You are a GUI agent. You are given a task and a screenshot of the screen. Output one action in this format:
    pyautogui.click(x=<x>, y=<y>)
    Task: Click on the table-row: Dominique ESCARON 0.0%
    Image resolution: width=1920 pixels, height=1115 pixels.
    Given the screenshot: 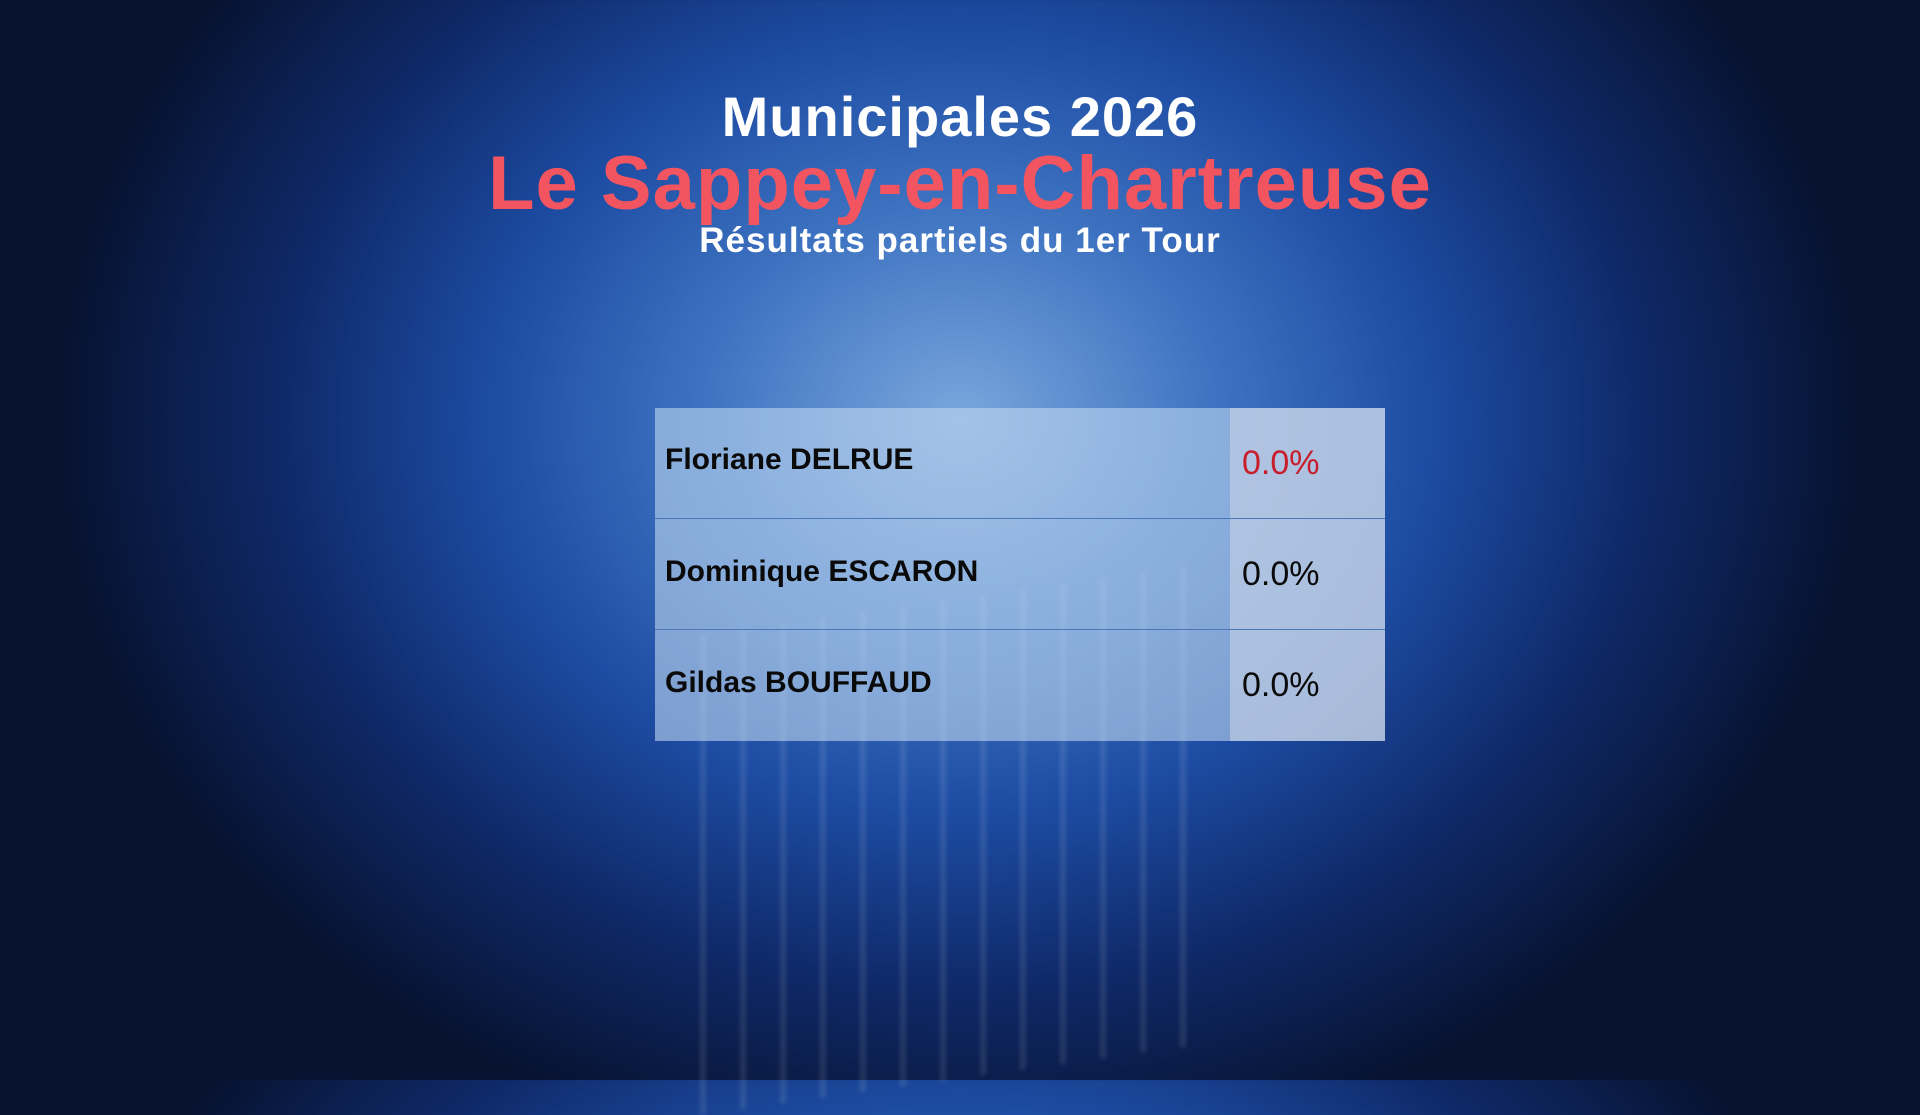 What is the action you would take?
    pyautogui.click(x=1020, y=574)
    